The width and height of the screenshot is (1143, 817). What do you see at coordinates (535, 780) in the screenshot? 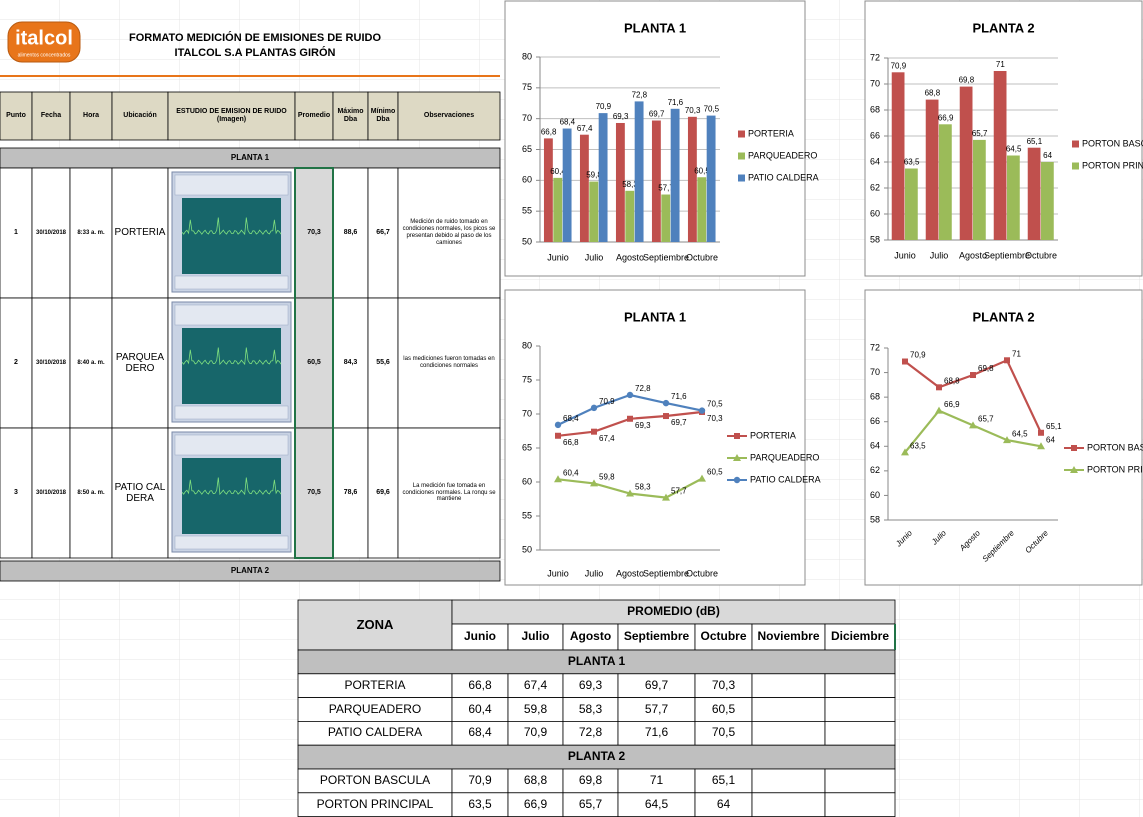
I see `average-value: 68,8` at bounding box center [535, 780].